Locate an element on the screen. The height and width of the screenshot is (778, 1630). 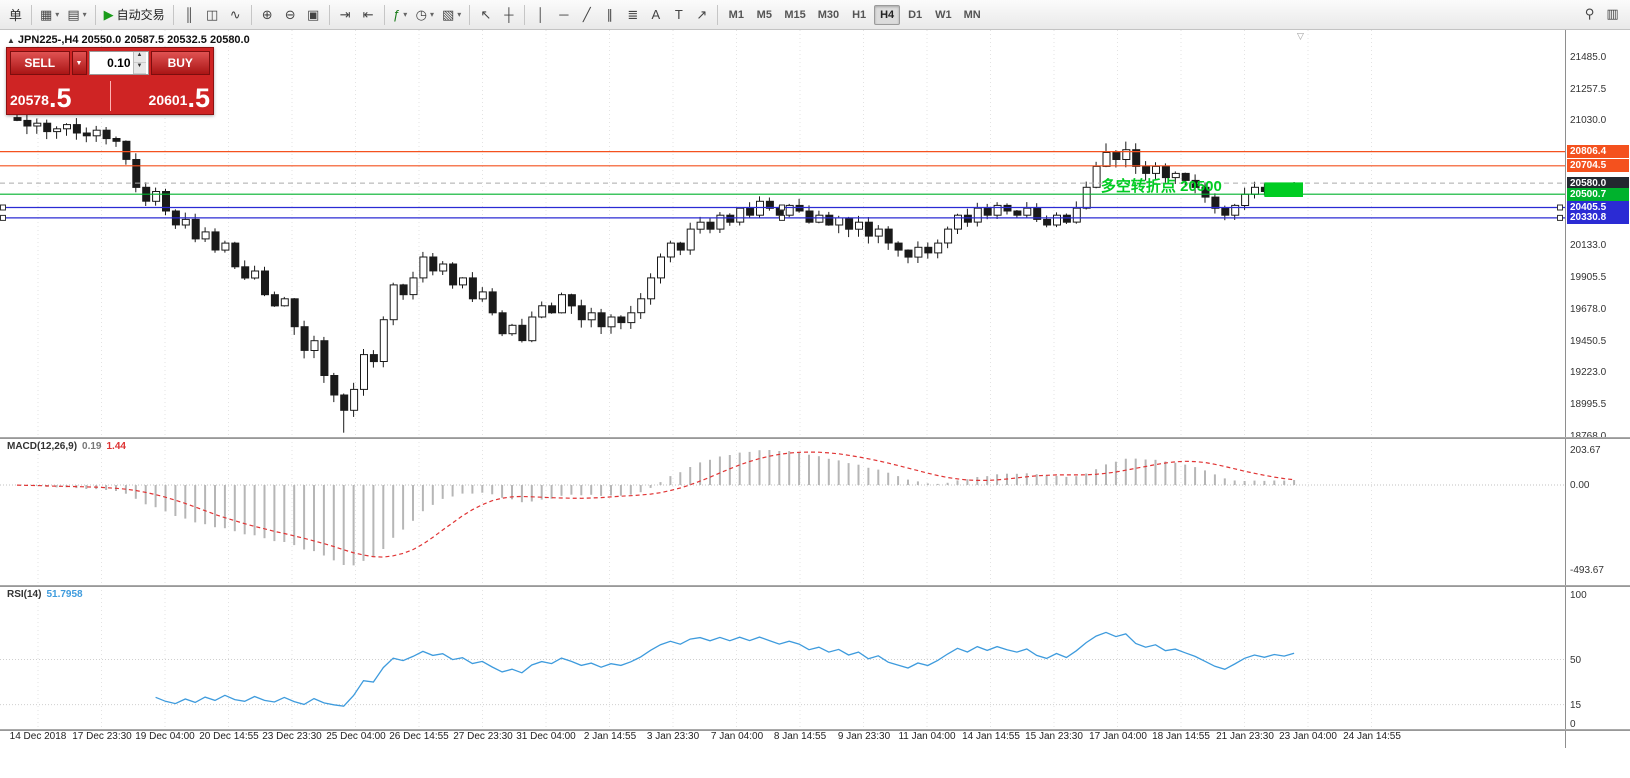
time-label: 17 Dec 23:30 is located at coordinates (102, 736).